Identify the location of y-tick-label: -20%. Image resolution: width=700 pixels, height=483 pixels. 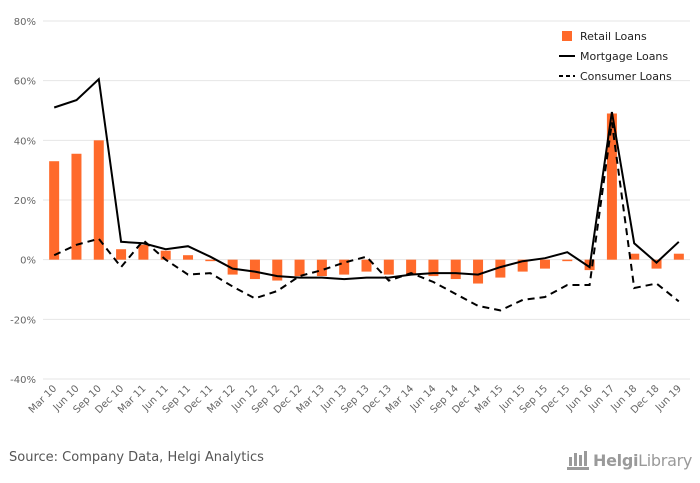
(23, 320).